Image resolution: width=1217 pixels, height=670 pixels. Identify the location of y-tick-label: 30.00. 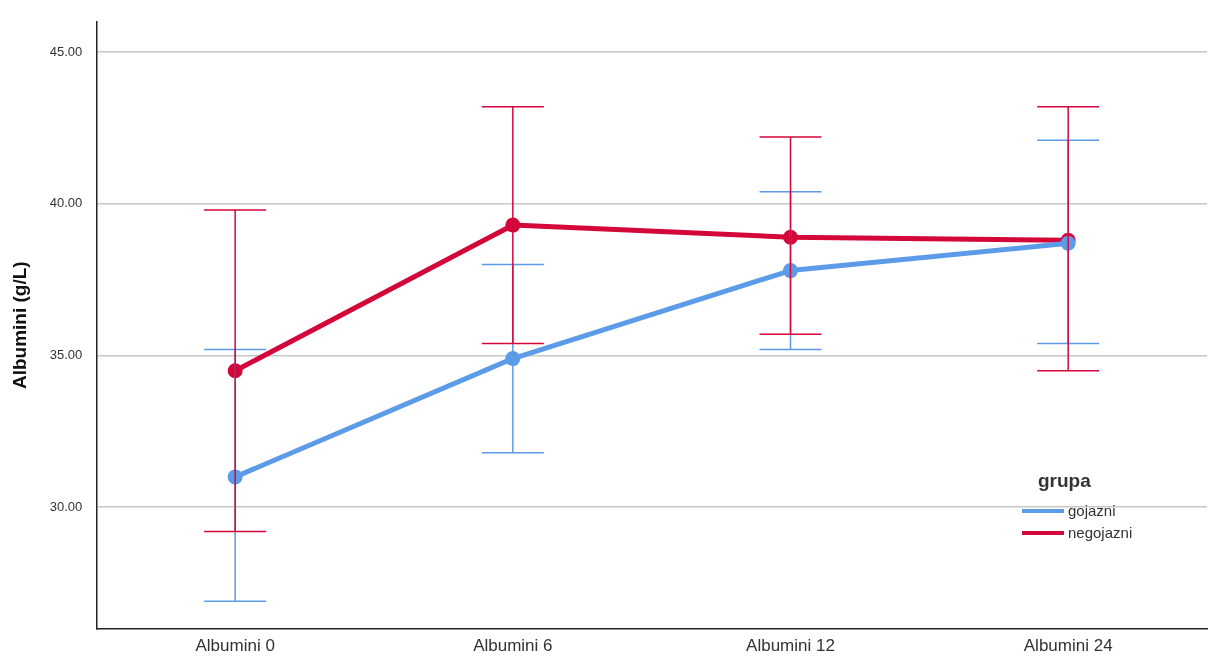
(66, 506).